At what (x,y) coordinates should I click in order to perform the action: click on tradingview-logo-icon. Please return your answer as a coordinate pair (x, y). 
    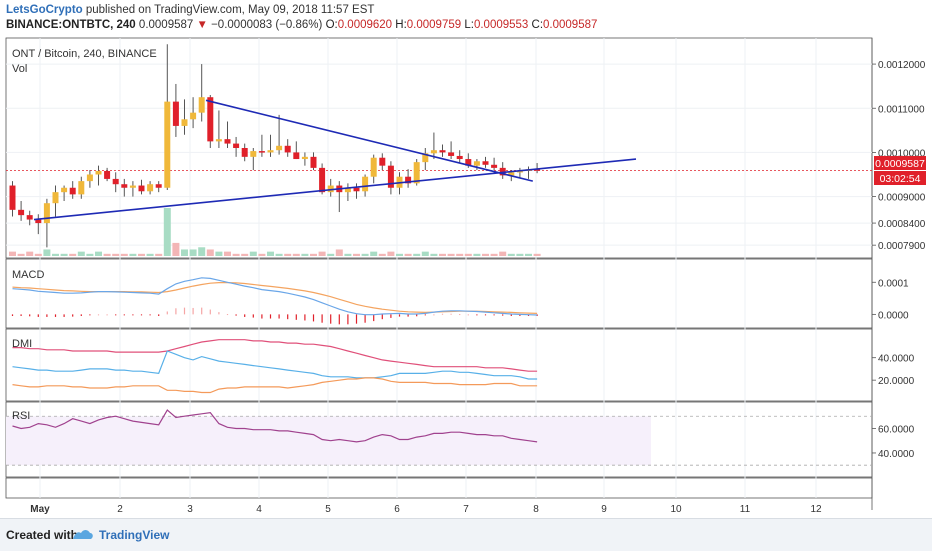
    Looking at the image, I should click on (83, 534).